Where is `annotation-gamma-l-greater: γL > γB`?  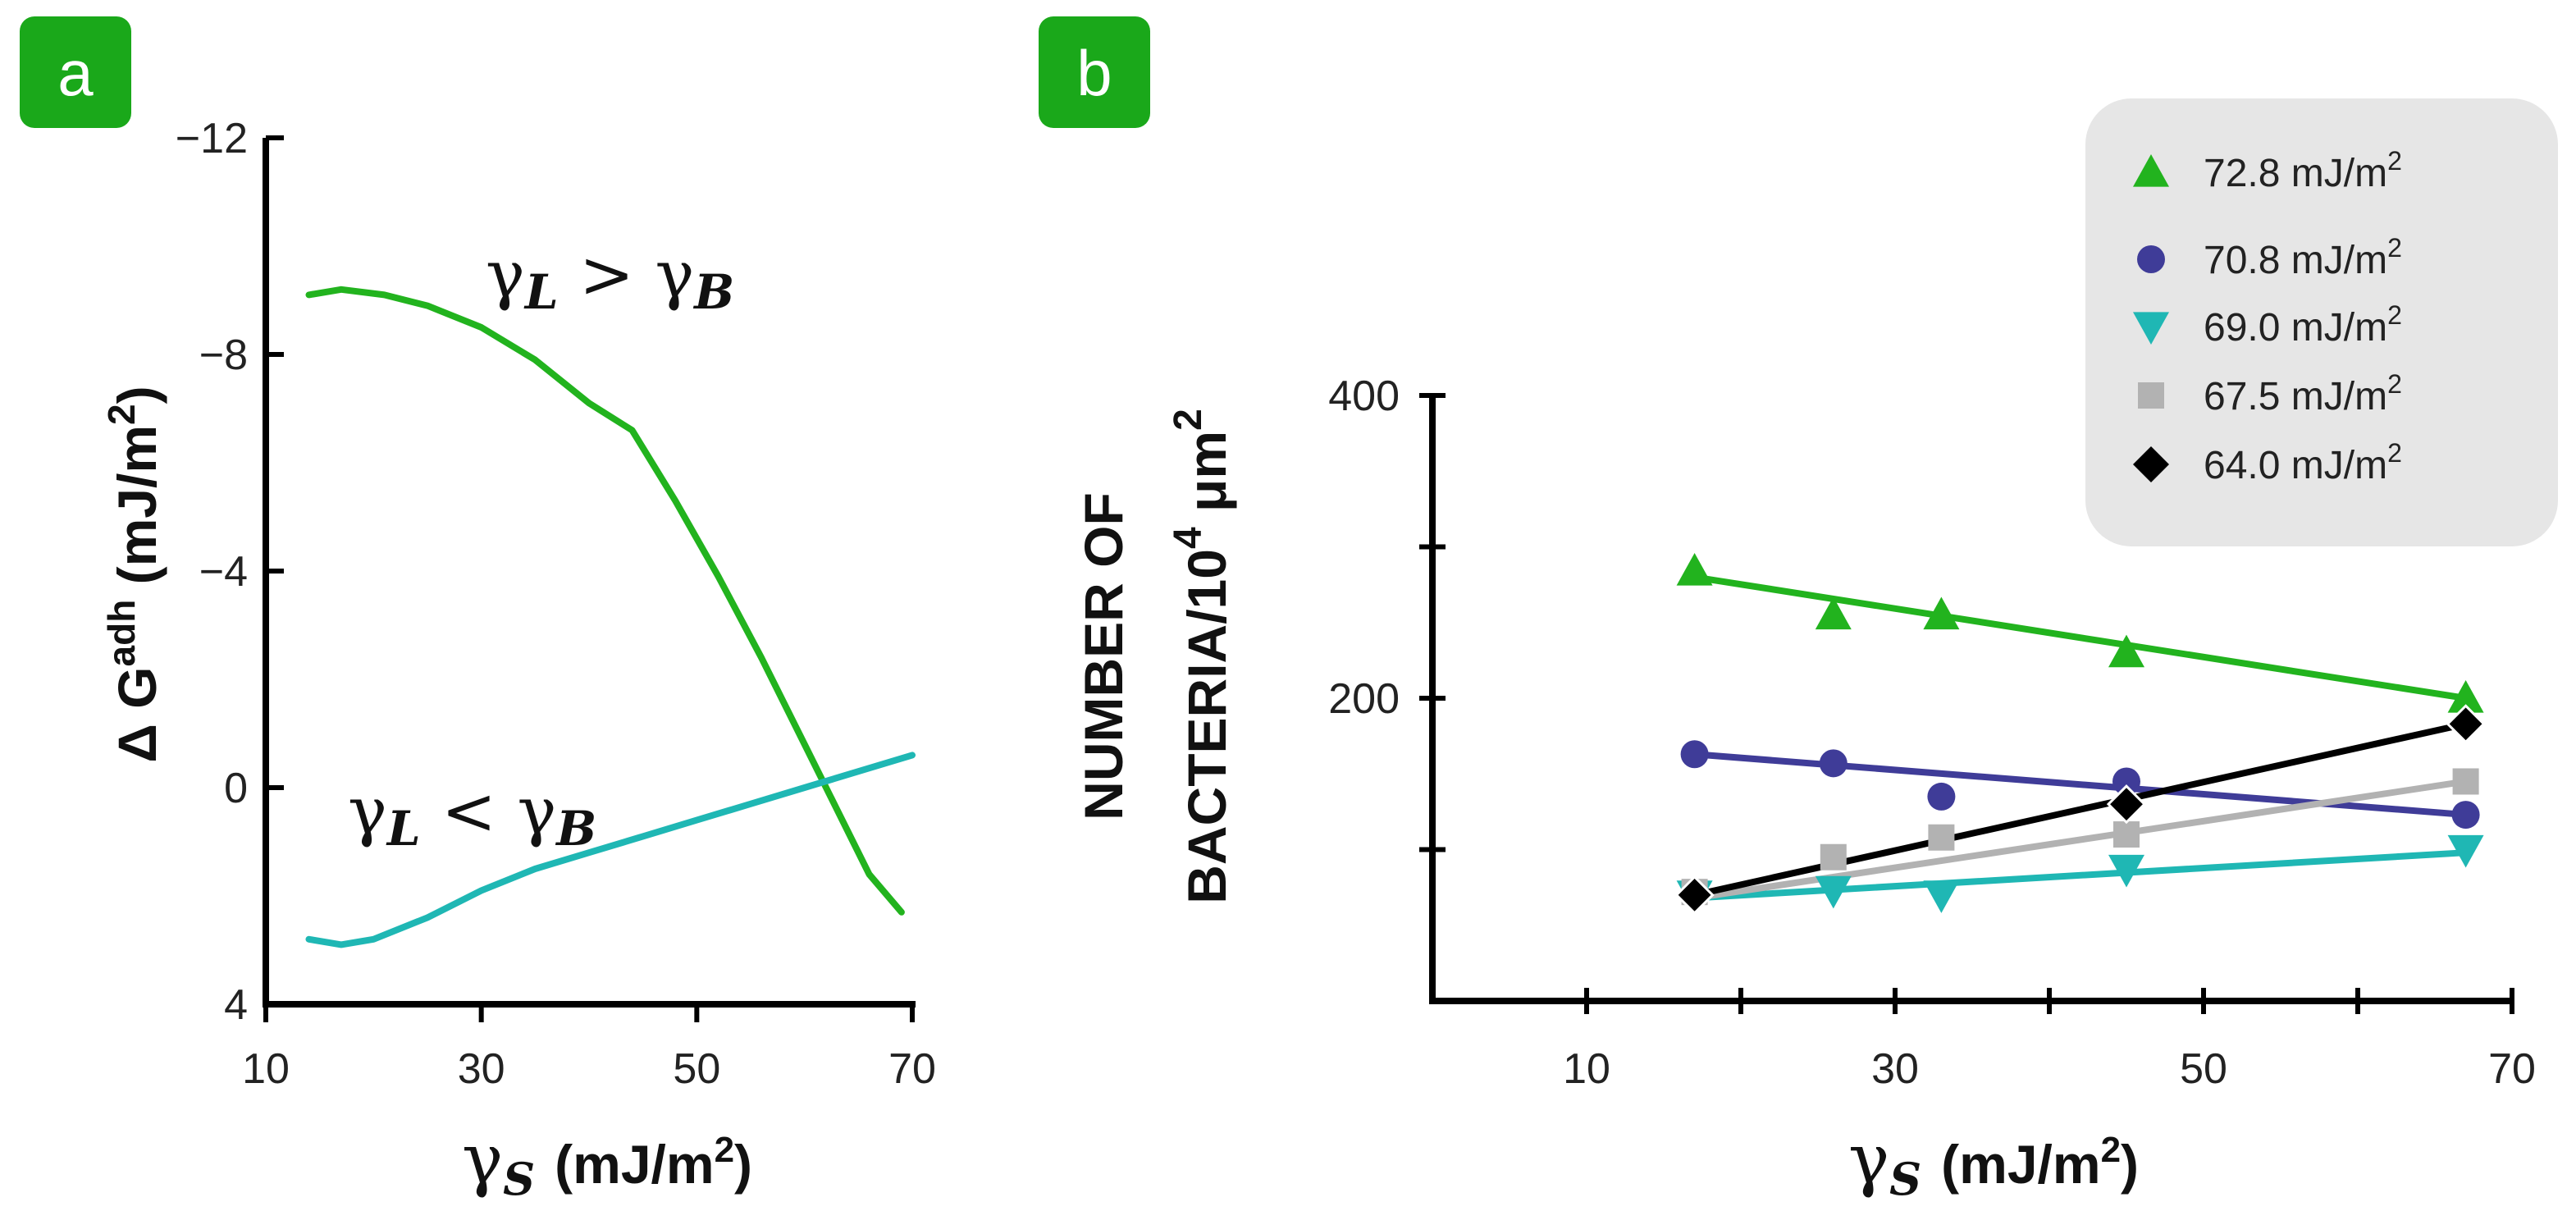 annotation-gamma-l-greater: γL > γB is located at coordinates (610, 278).